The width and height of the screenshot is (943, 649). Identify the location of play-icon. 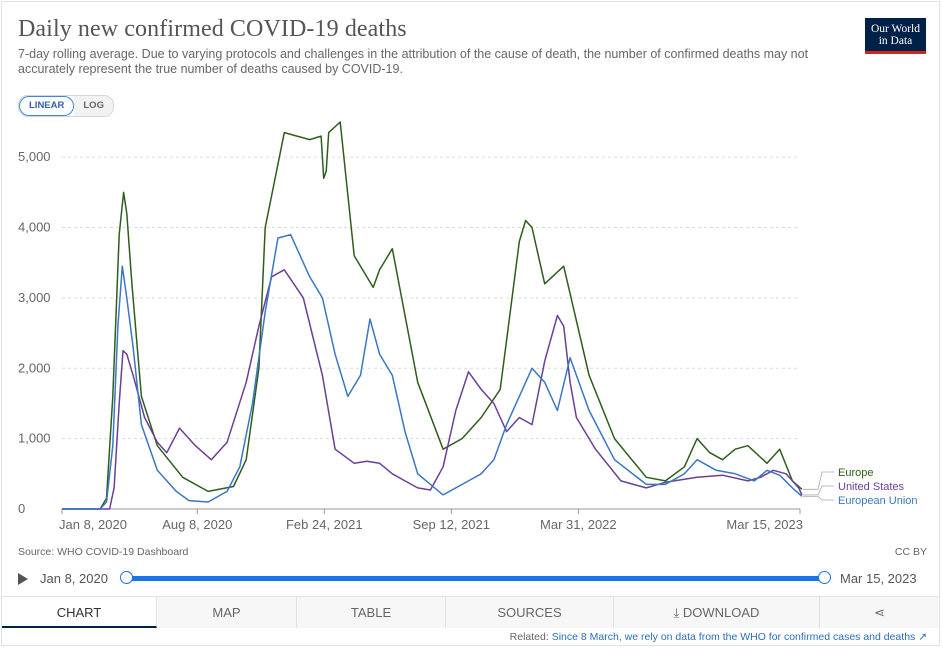
(23, 579).